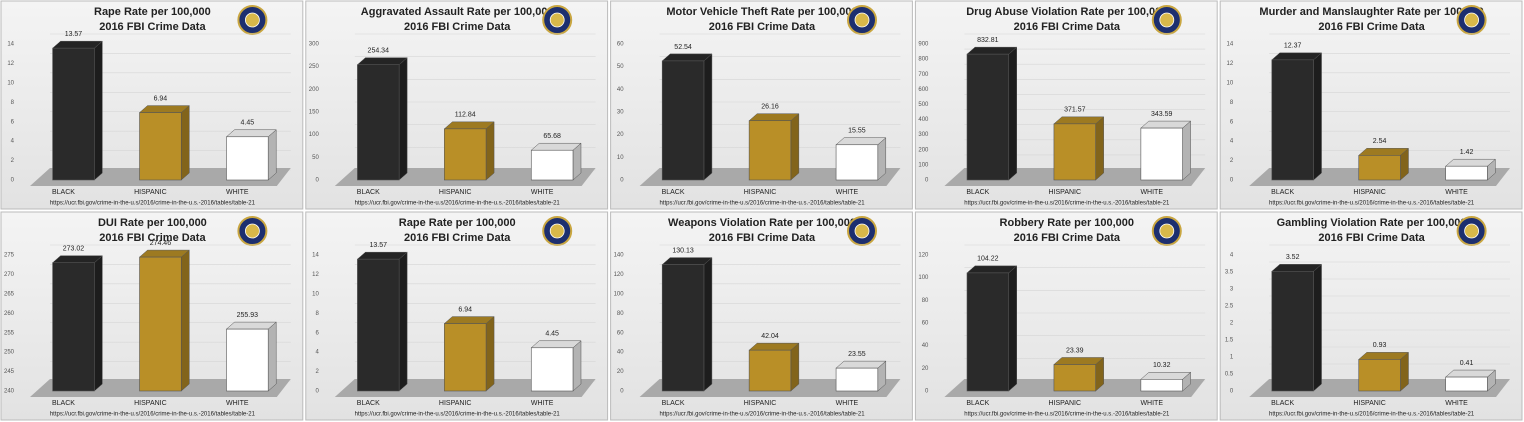  Describe the element at coordinates (9, 294) in the screenshot. I see `y-tick-label: 265` at that location.